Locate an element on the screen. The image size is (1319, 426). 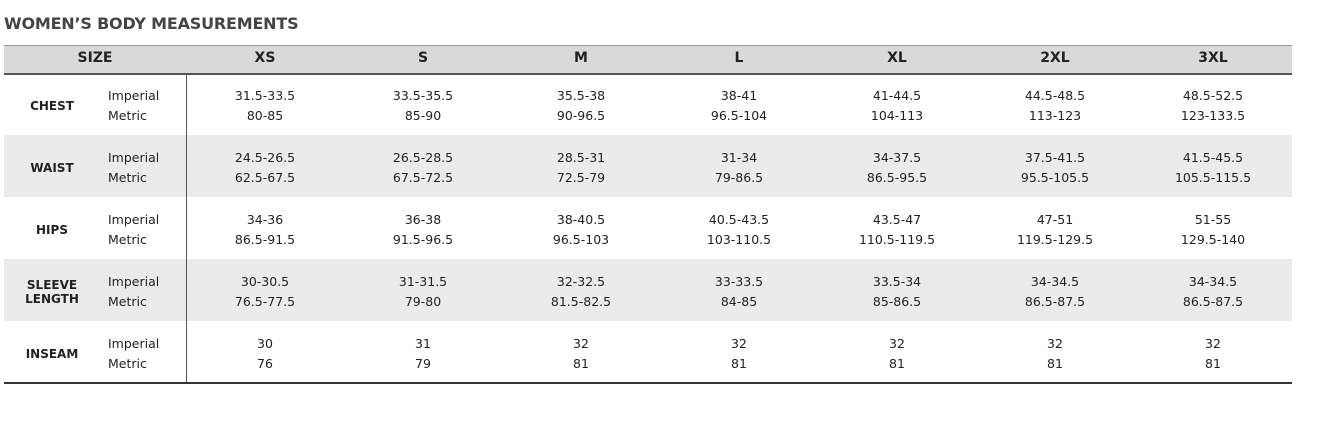
row-label: HIPS is located at coordinates (52, 230).